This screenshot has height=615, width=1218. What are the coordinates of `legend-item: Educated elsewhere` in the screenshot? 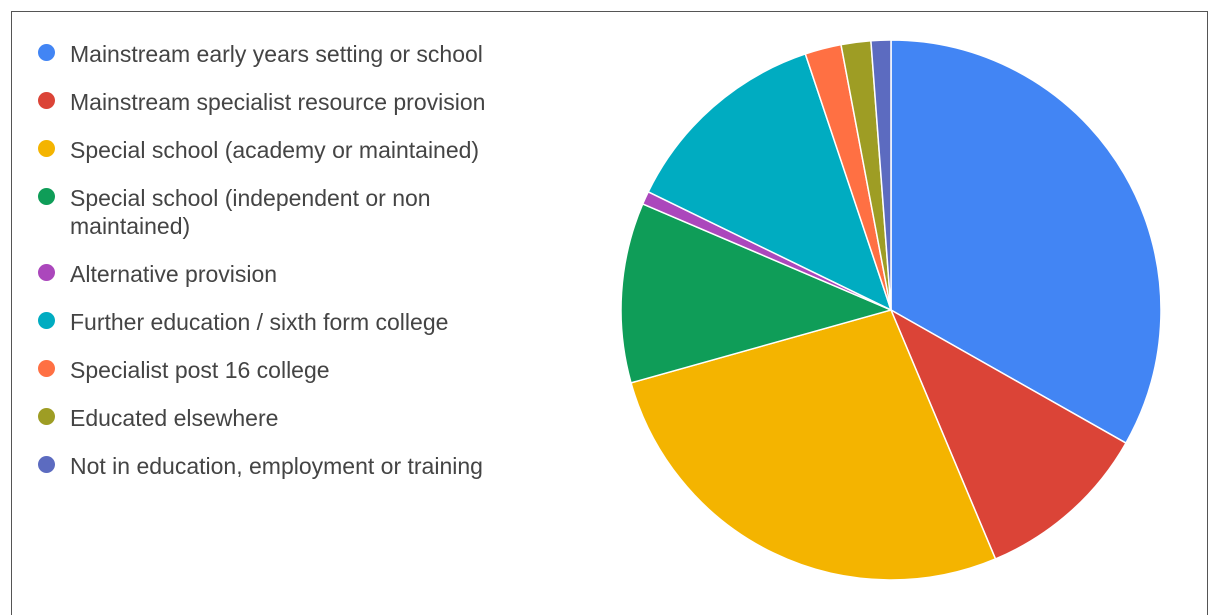 It's located at (298, 418).